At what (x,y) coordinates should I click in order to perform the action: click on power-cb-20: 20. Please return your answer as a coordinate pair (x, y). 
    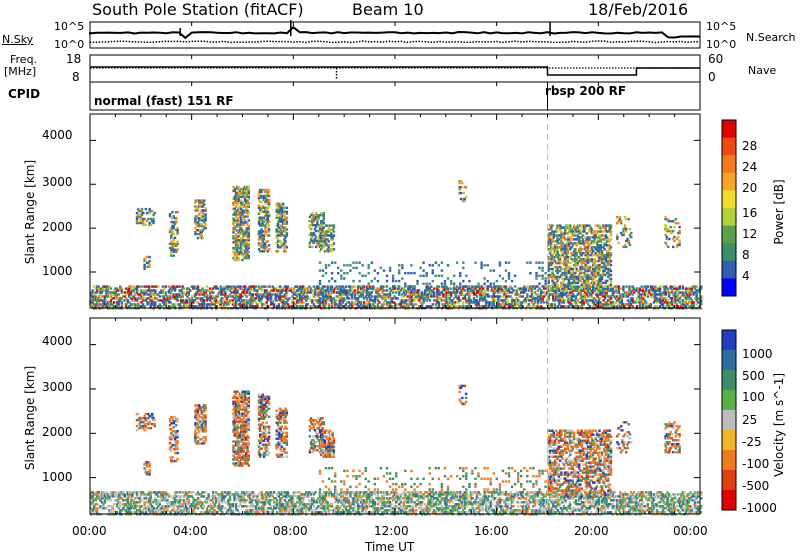
    Looking at the image, I should click on (750, 188).